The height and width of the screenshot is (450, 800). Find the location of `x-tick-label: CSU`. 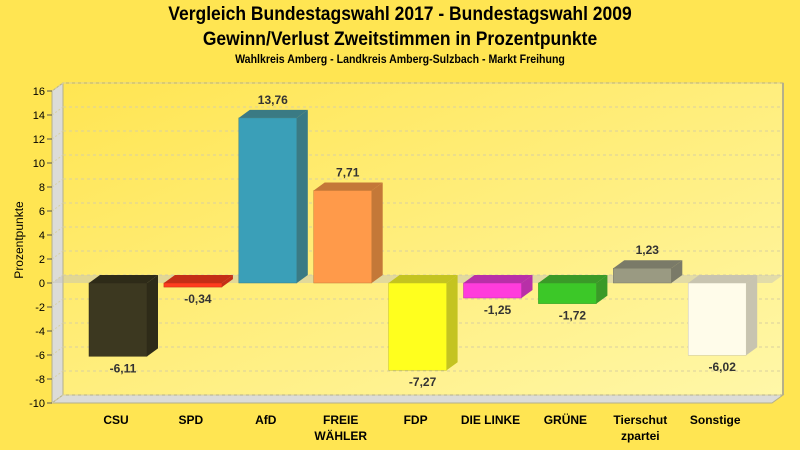

x-tick-label: CSU is located at coordinates (115, 420).